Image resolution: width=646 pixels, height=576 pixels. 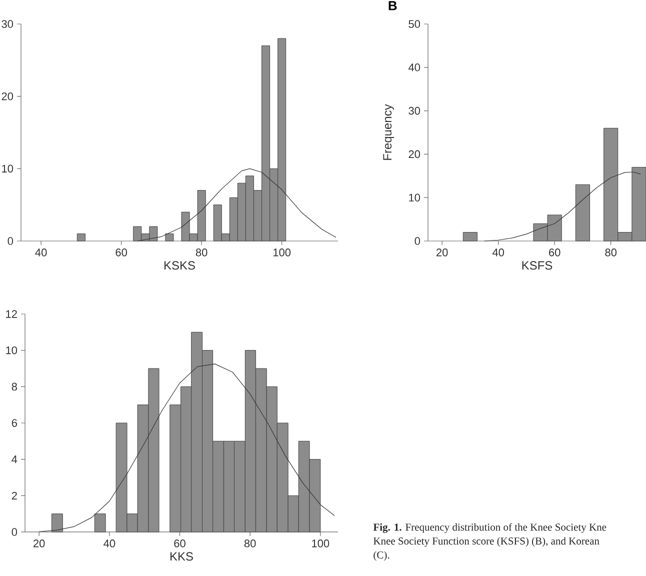 I want to click on y-tick-label: 40, so click(x=414, y=68).